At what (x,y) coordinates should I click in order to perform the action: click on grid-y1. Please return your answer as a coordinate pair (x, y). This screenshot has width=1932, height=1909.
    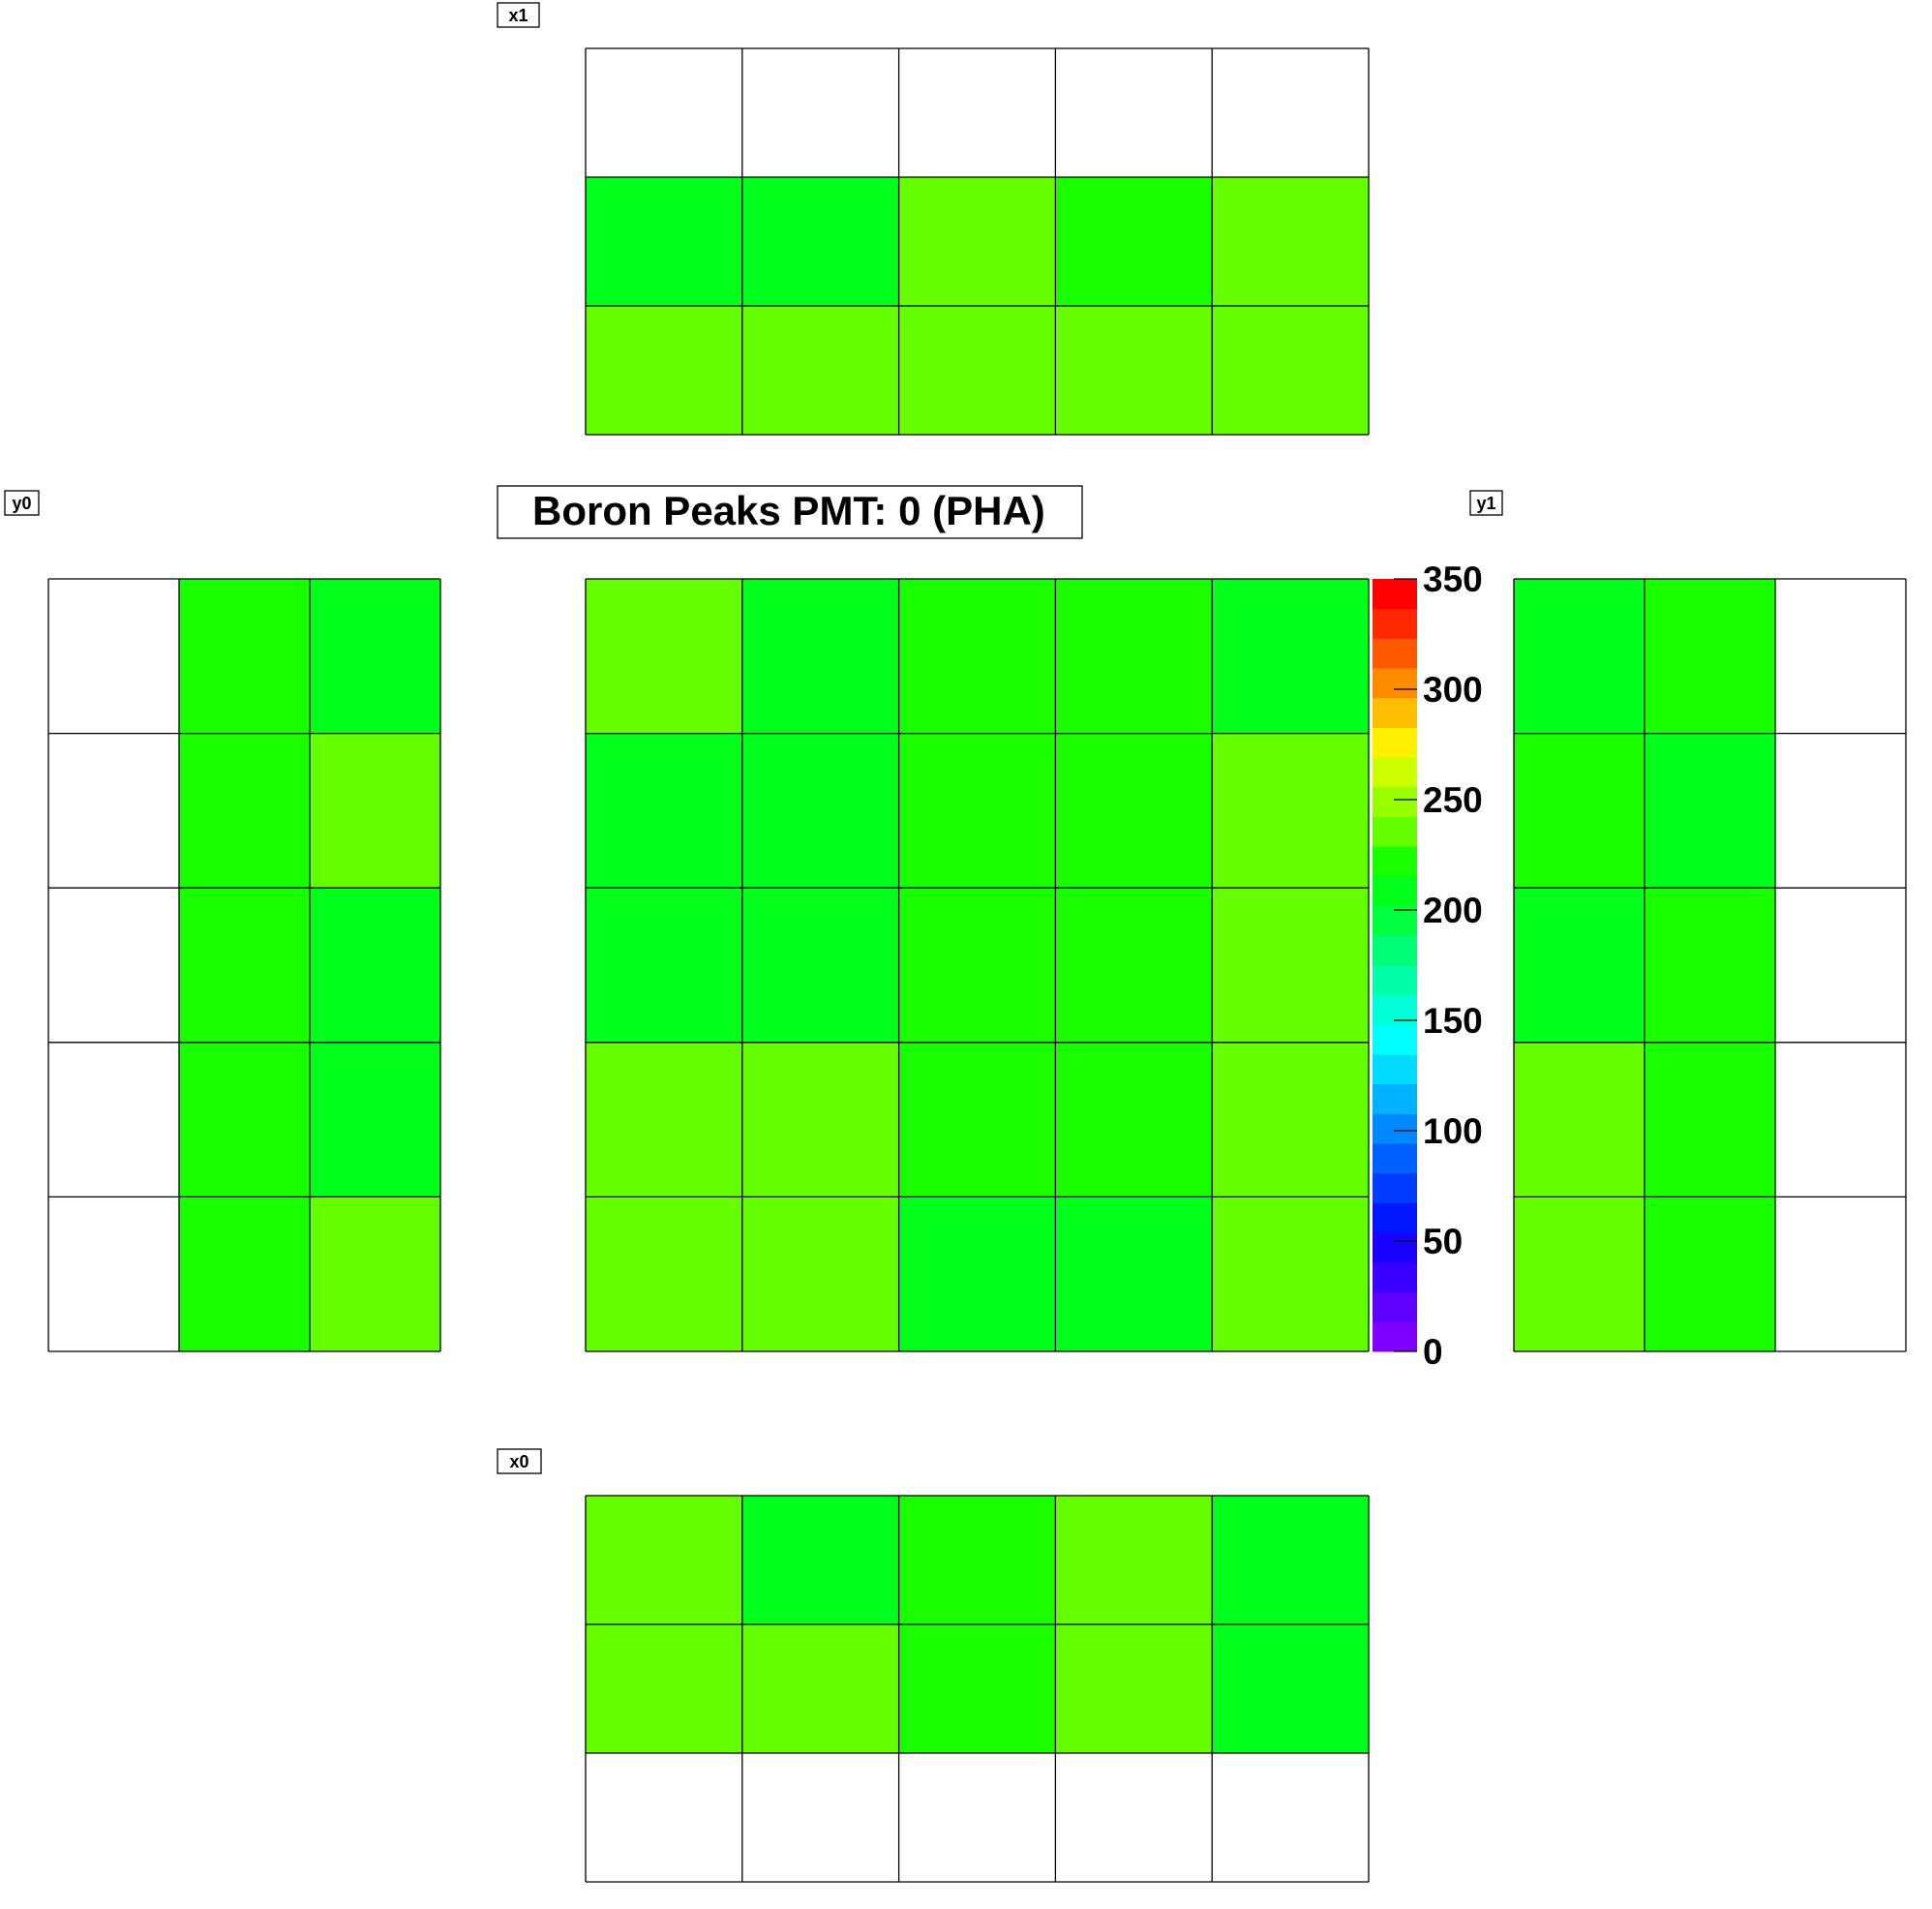
    Looking at the image, I should click on (1710, 965).